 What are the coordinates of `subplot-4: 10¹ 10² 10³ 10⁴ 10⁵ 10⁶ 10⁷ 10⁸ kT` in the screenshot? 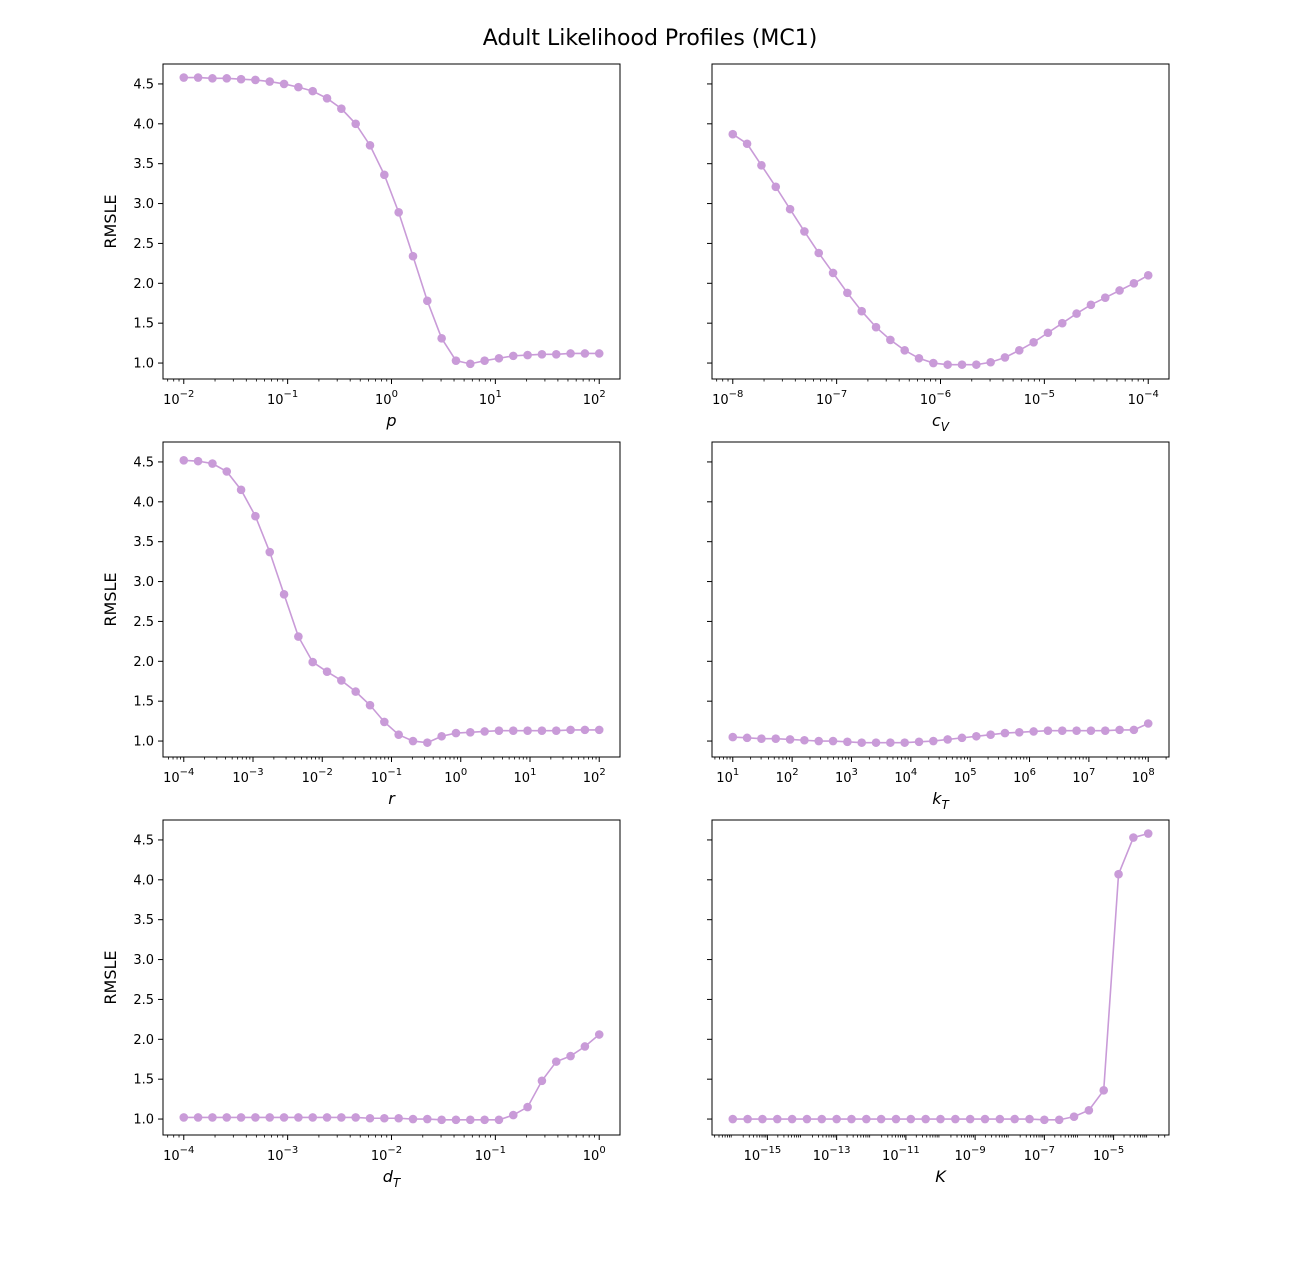 It's located at (938, 626).